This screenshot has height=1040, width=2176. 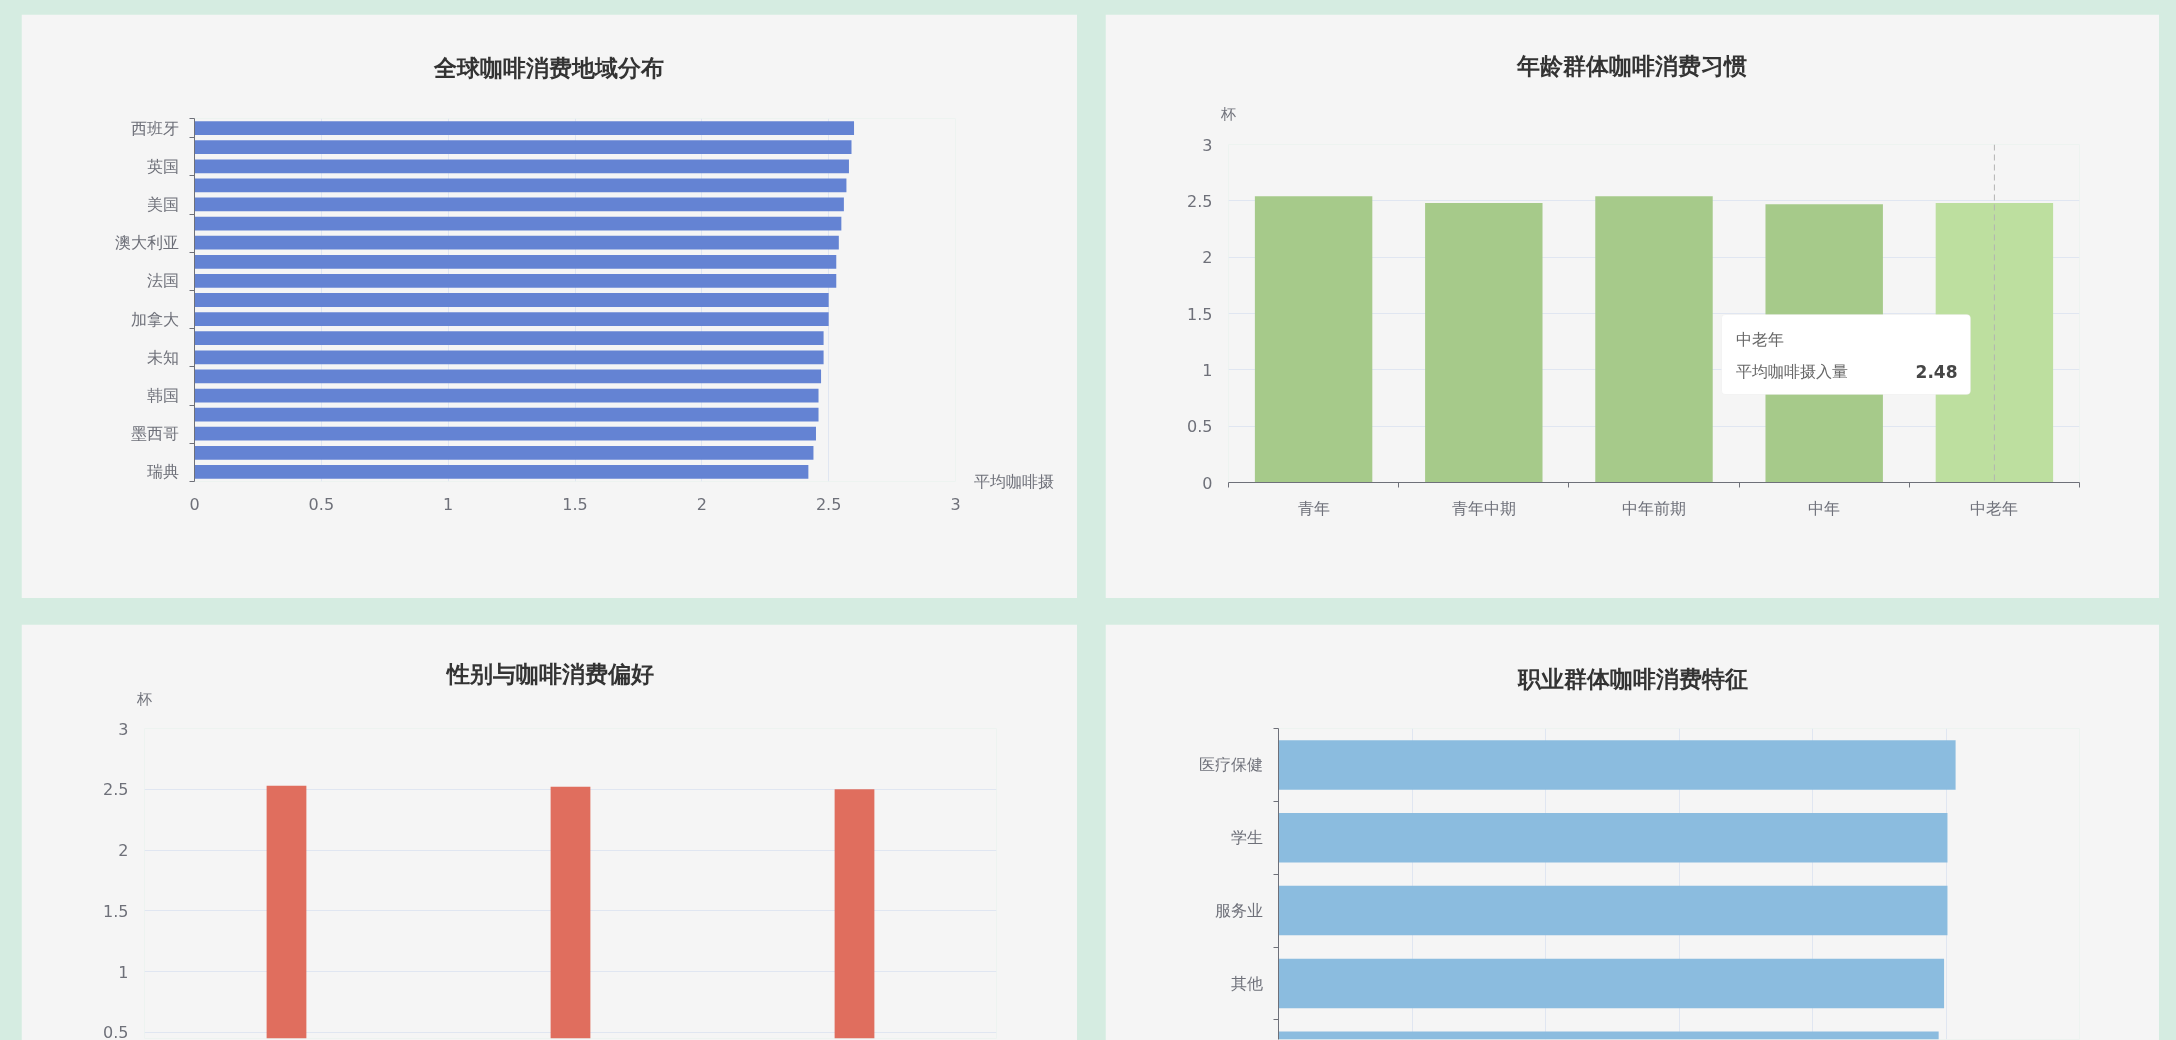 What do you see at coordinates (1246, 983) in the screenshot?
I see `y-tick-label: 其他` at bounding box center [1246, 983].